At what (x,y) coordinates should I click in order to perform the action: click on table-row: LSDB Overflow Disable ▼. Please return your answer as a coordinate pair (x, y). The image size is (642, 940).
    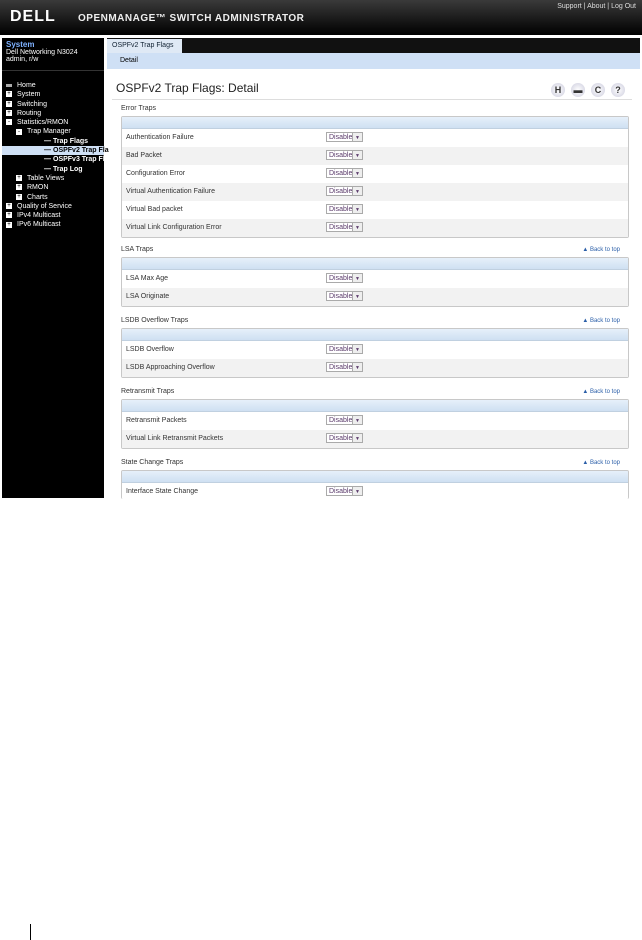
    Looking at the image, I should click on (375, 350).